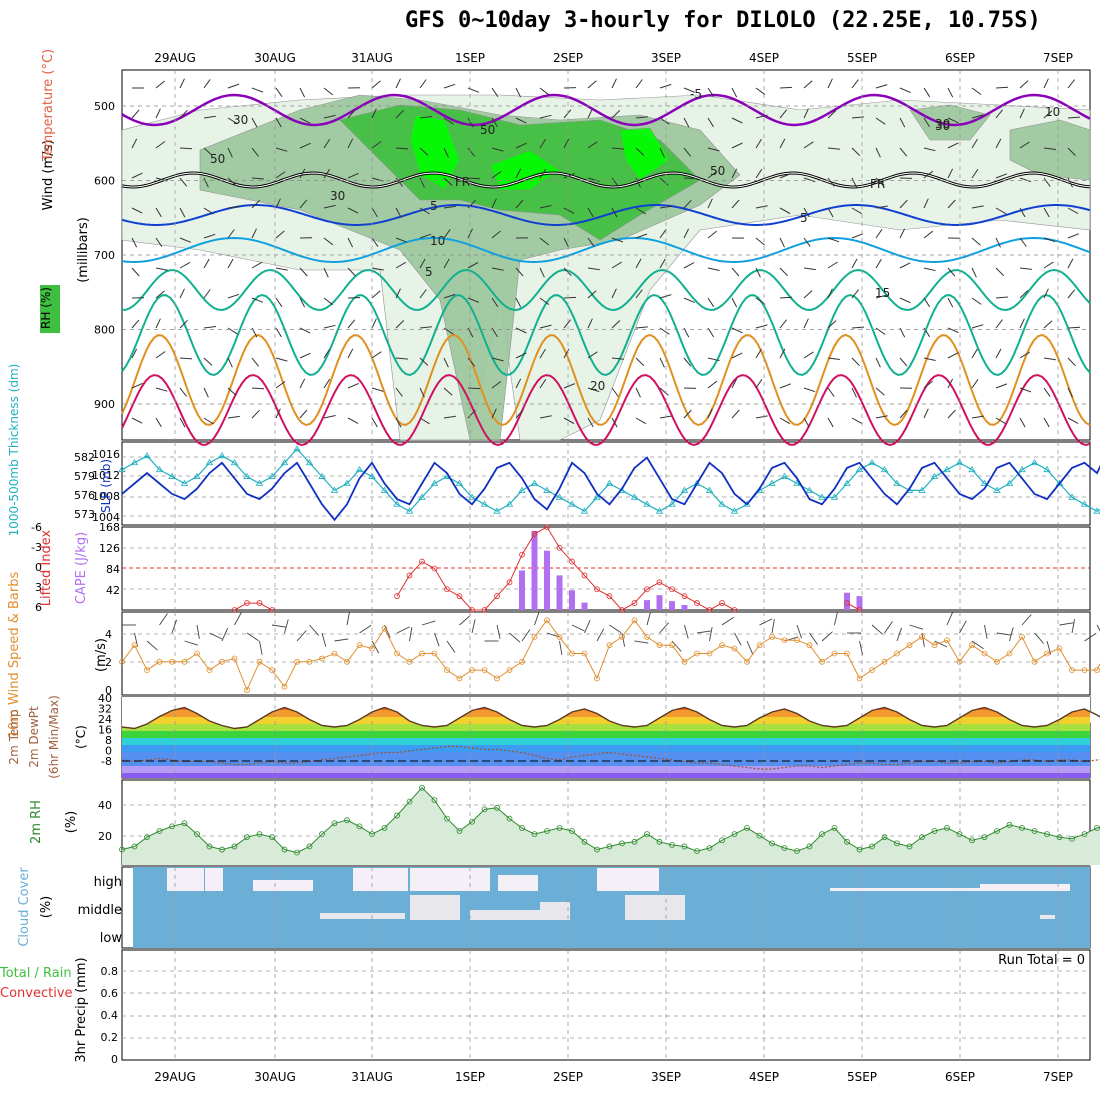  Describe the element at coordinates (110, 1037) in the screenshot. I see `precip-tick: 0.2` at that location.